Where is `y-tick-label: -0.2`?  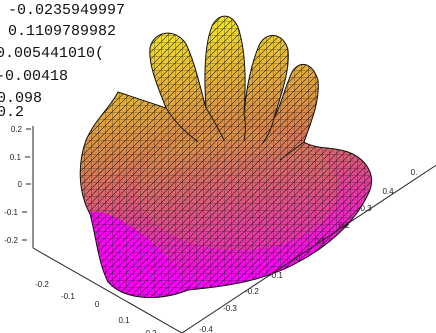
y-tick-label: -0.2 is located at coordinates (252, 291).